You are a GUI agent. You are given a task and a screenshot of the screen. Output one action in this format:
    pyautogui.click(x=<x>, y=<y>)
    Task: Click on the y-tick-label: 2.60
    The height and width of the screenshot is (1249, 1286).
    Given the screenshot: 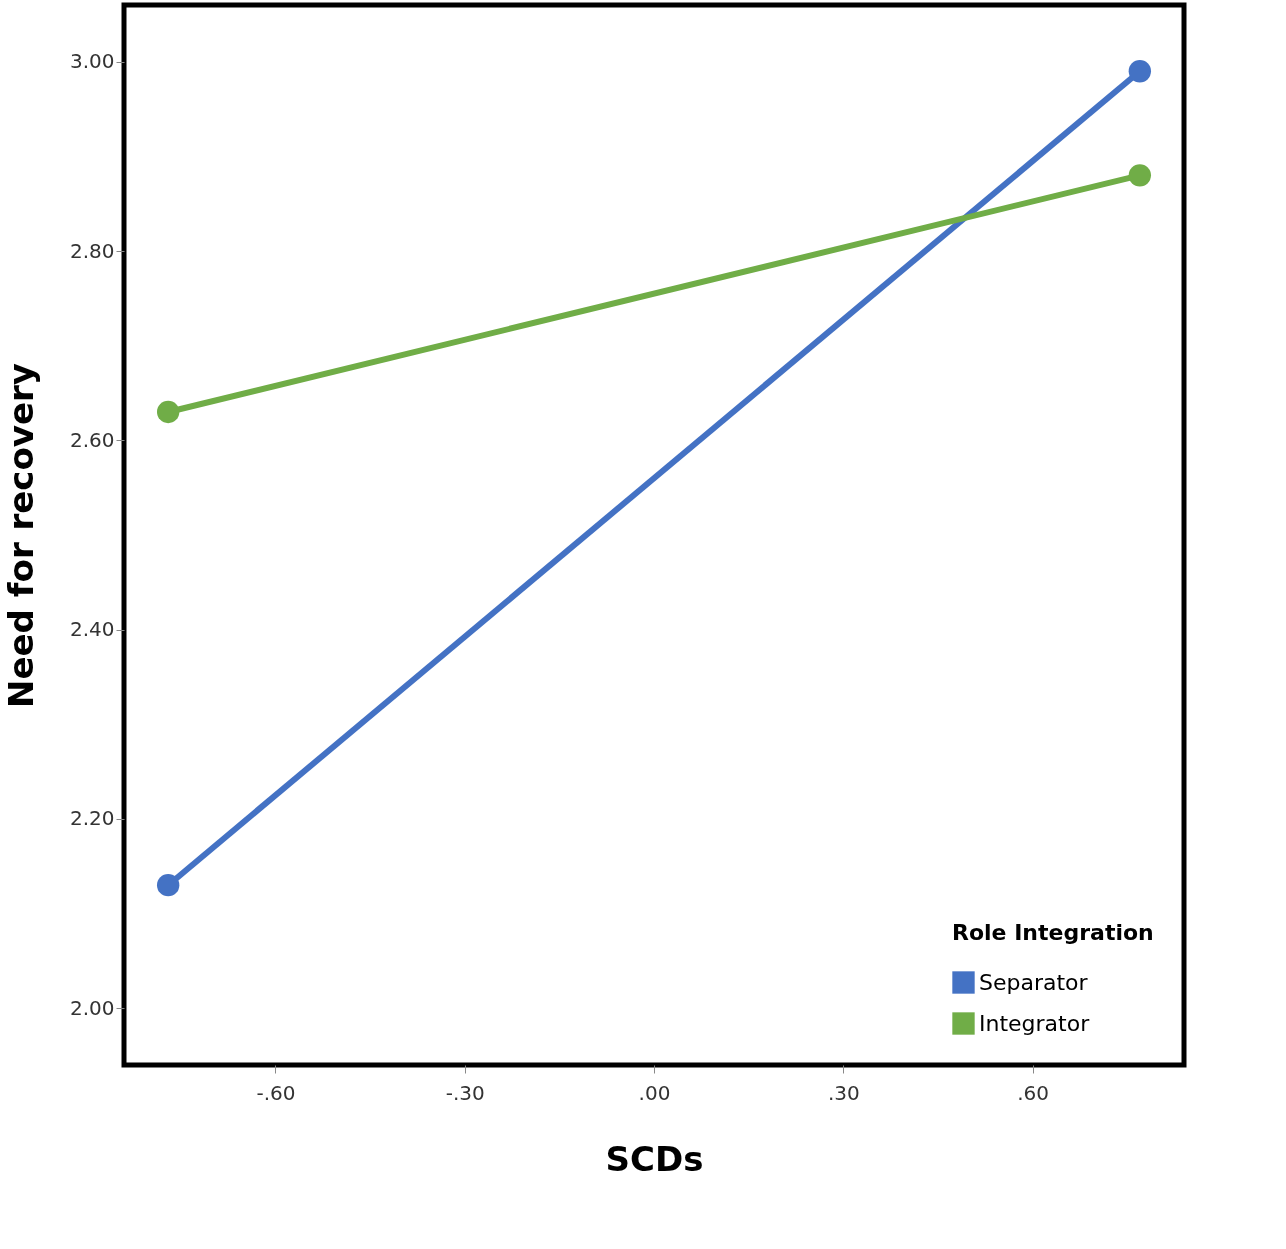 What is the action you would take?
    pyautogui.click(x=92, y=439)
    